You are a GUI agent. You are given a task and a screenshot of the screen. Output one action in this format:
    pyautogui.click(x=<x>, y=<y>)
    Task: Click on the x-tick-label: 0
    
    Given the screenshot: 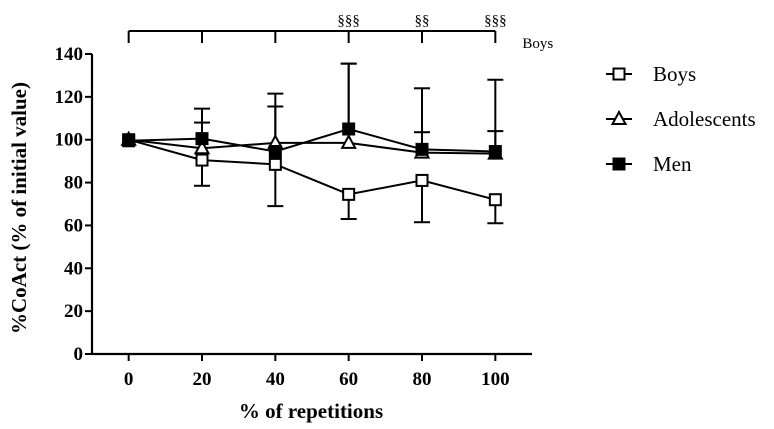 What is the action you would take?
    pyautogui.click(x=129, y=379)
    